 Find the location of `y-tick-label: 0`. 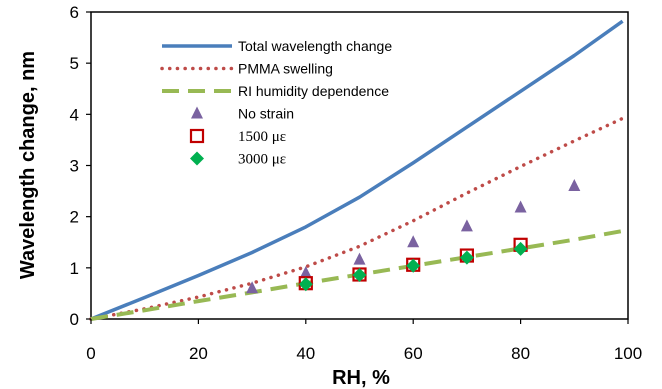

y-tick-label: 0 is located at coordinates (74, 319).